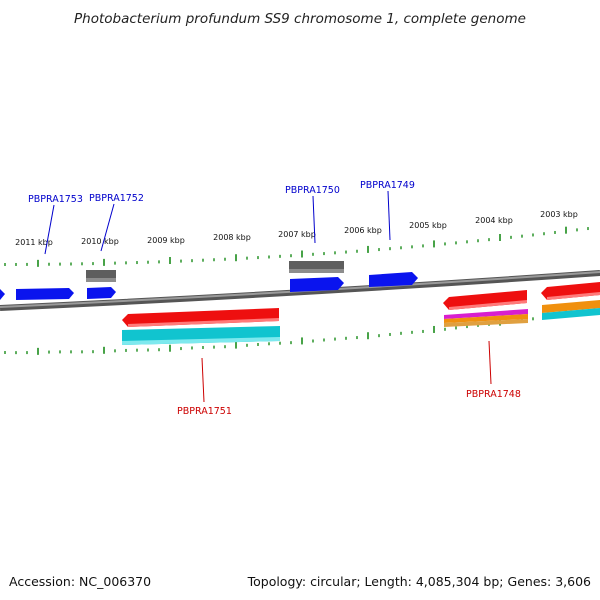  What do you see at coordinates (363, 230) in the screenshot?
I see `scale-label: 2006 kbp` at bounding box center [363, 230].